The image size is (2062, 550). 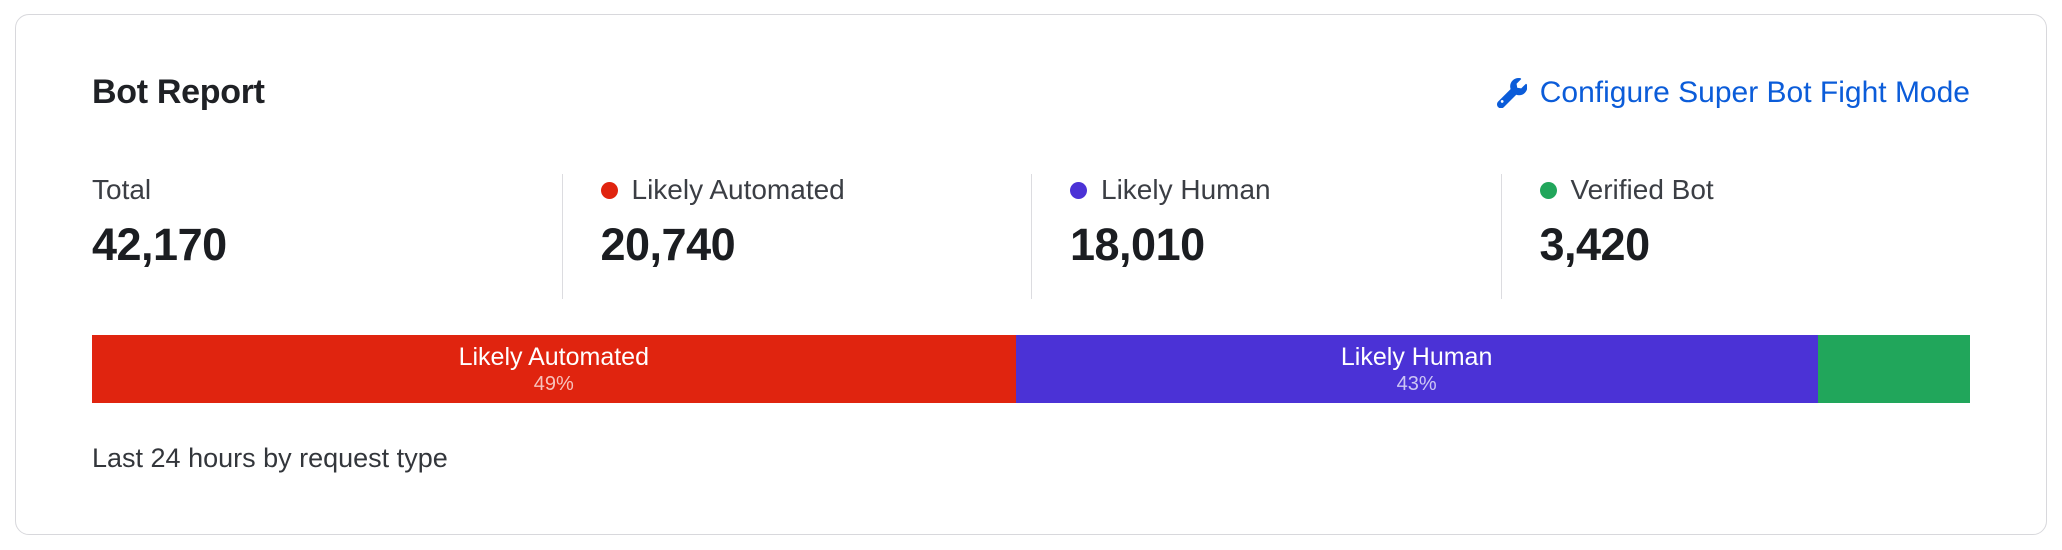 What do you see at coordinates (122, 189) in the screenshot?
I see `stat-label-text: Total` at bounding box center [122, 189].